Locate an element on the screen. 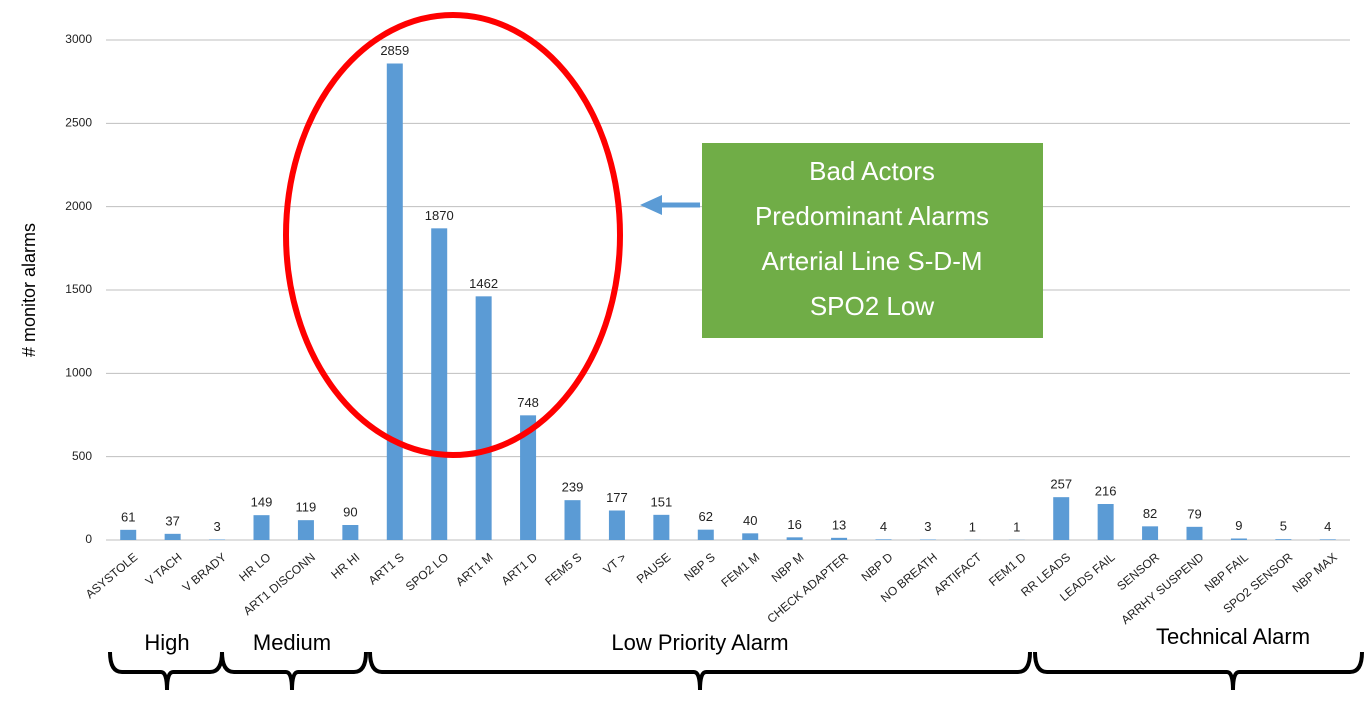  annotation-text: Arterial Line S-D-M is located at coordinates (871, 261).